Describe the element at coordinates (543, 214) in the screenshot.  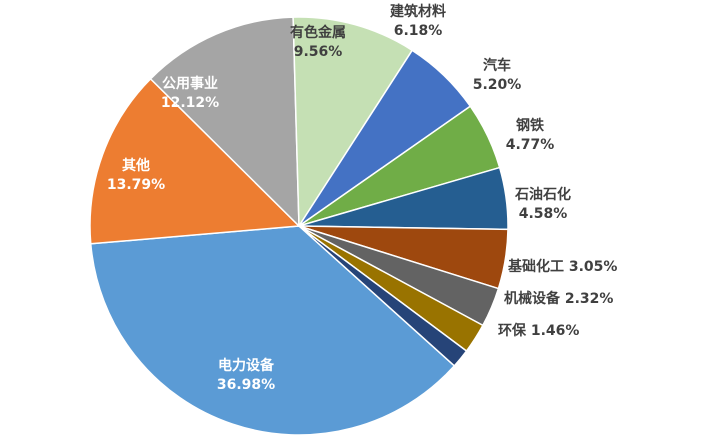
I see `slice-percent-label: 4.58%` at that location.